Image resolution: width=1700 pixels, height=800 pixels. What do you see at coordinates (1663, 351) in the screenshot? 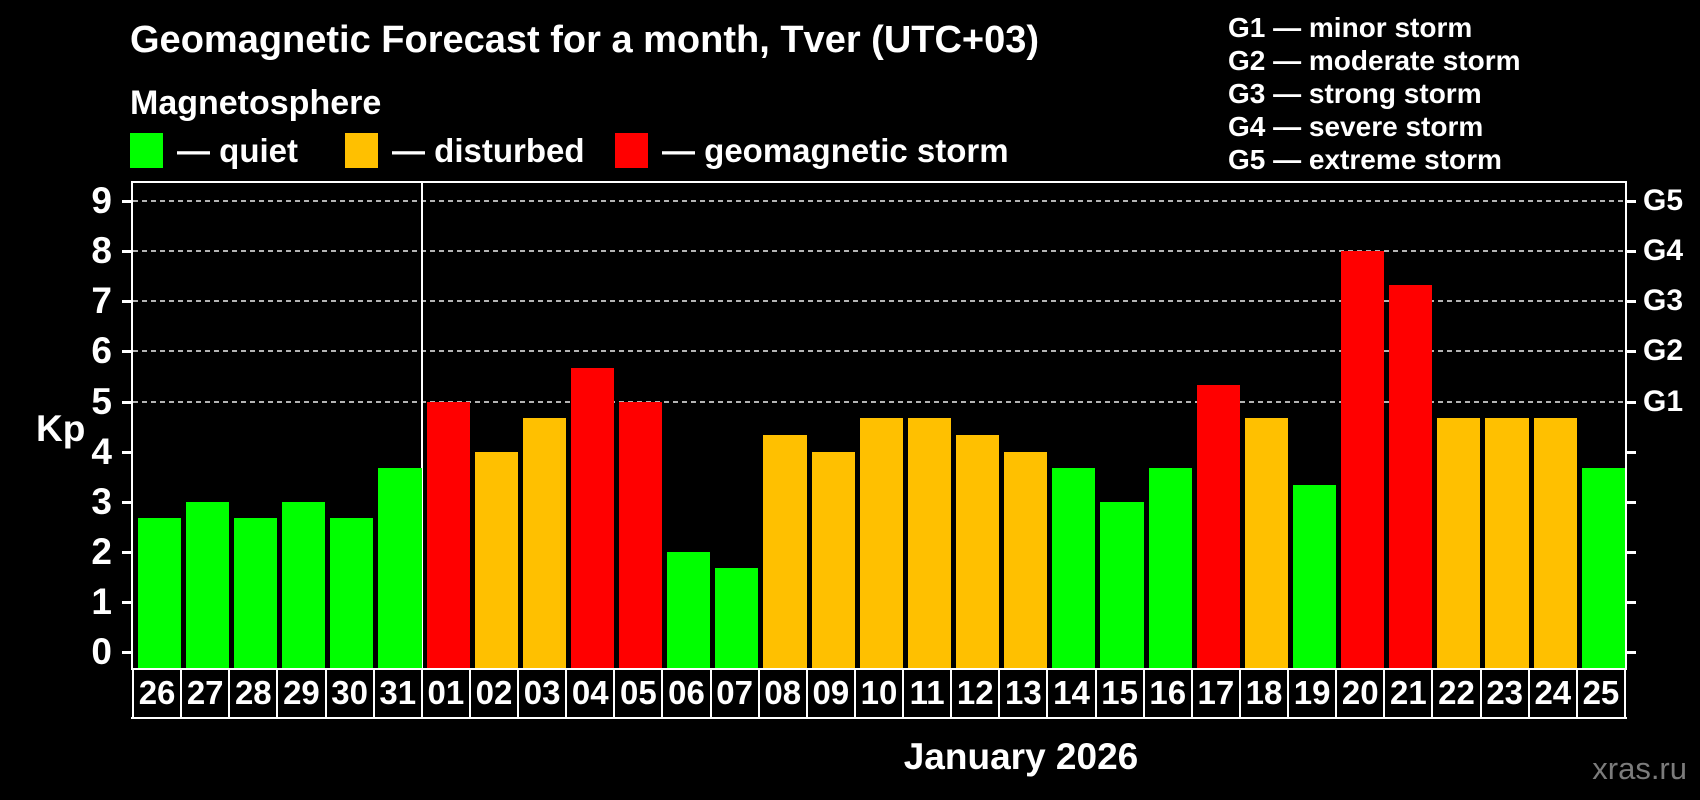
I see `g-level-label-g2: G2` at bounding box center [1663, 351].